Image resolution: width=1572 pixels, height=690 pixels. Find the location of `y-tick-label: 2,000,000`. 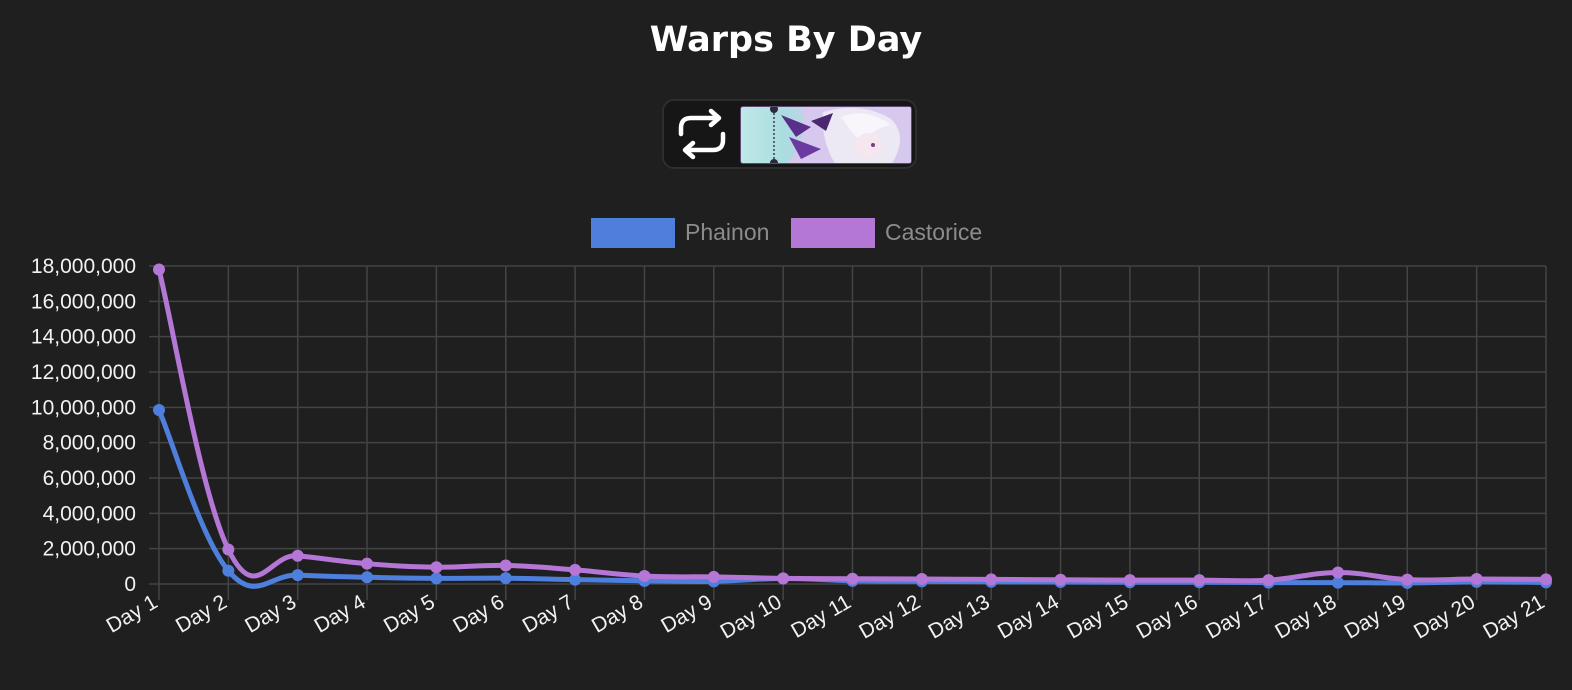

y-tick-label: 2,000,000 is located at coordinates (89, 549).